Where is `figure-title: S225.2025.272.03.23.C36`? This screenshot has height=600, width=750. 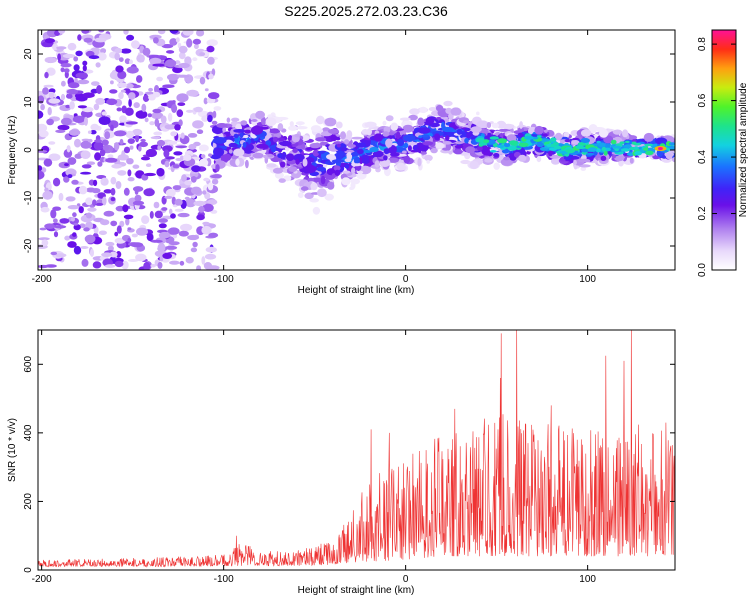 figure-title: S225.2025.272.03.23.C36 is located at coordinates (366, 11).